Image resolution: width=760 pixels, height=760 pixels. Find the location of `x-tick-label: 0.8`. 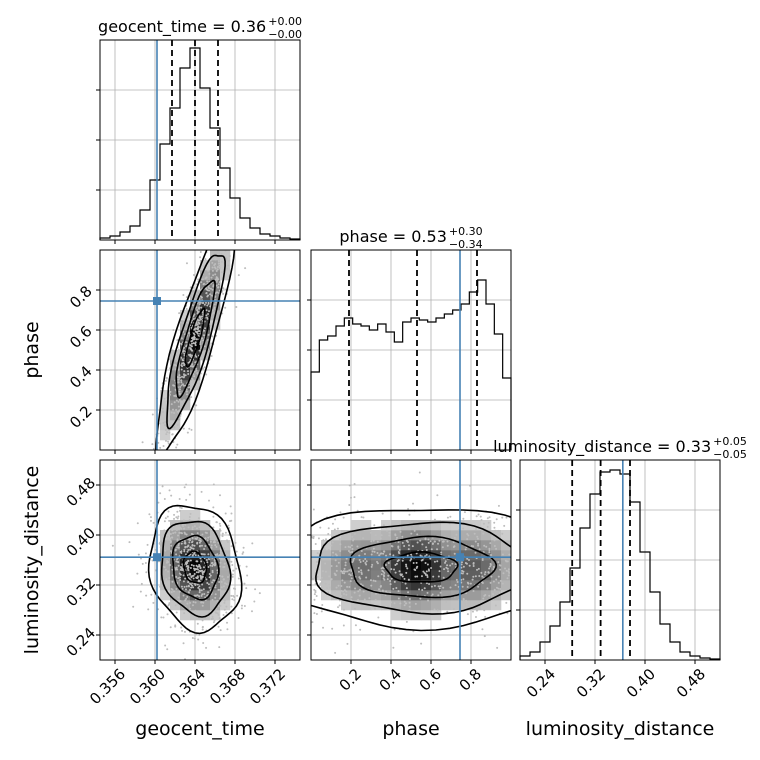

x-tick-label: 0.8 is located at coordinates (471, 680).